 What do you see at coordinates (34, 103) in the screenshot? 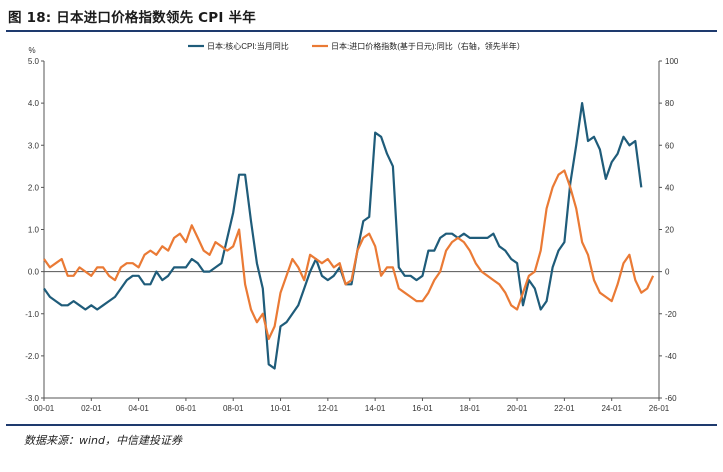
I see `left-tick-label: 4.0` at bounding box center [34, 103].